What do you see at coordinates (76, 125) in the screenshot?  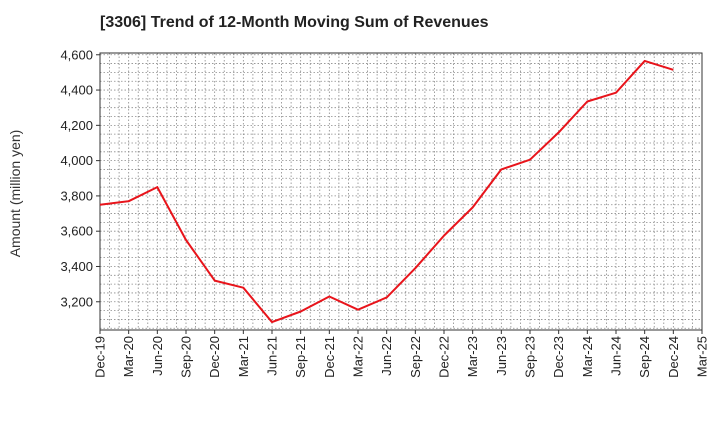 I see `y-tick-label: 4,200` at bounding box center [76, 125].